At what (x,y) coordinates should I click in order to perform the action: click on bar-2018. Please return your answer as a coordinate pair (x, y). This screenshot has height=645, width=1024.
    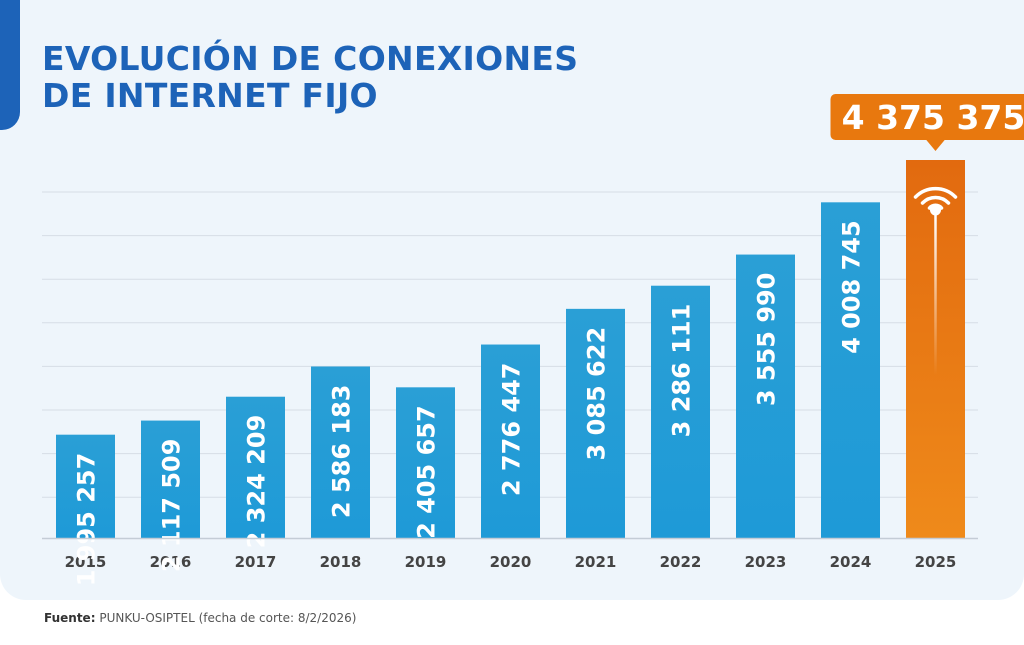
    Looking at the image, I should click on (340, 452).